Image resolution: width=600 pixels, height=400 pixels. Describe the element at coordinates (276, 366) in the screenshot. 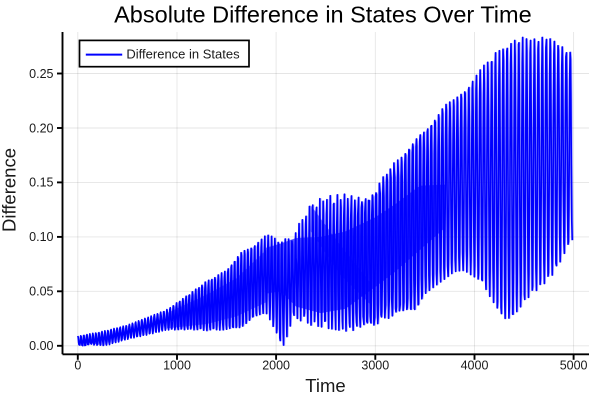

I see `svg-text: 2000` at that location.